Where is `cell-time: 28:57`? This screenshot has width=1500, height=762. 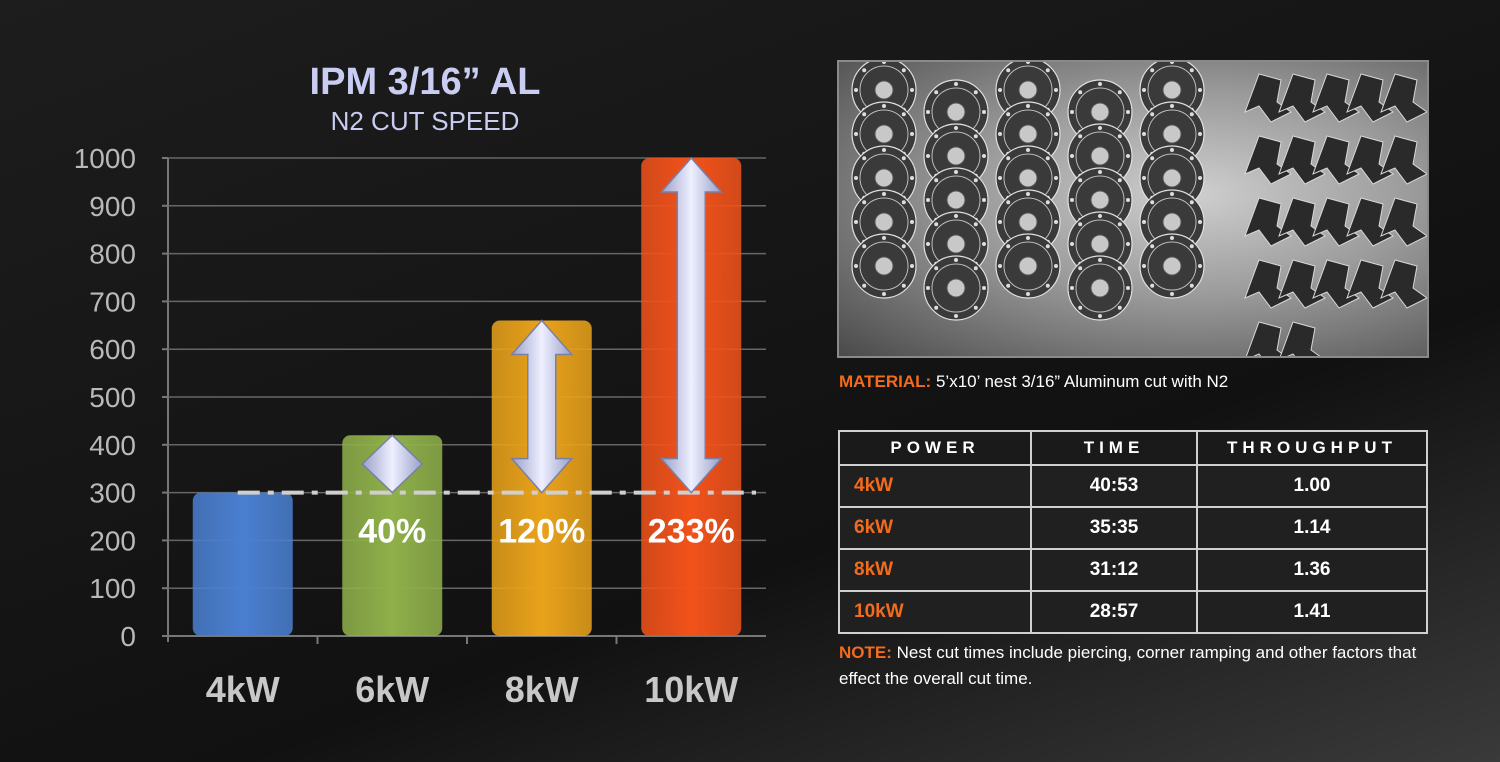
cell-time: 28:57 is located at coordinates (1114, 612).